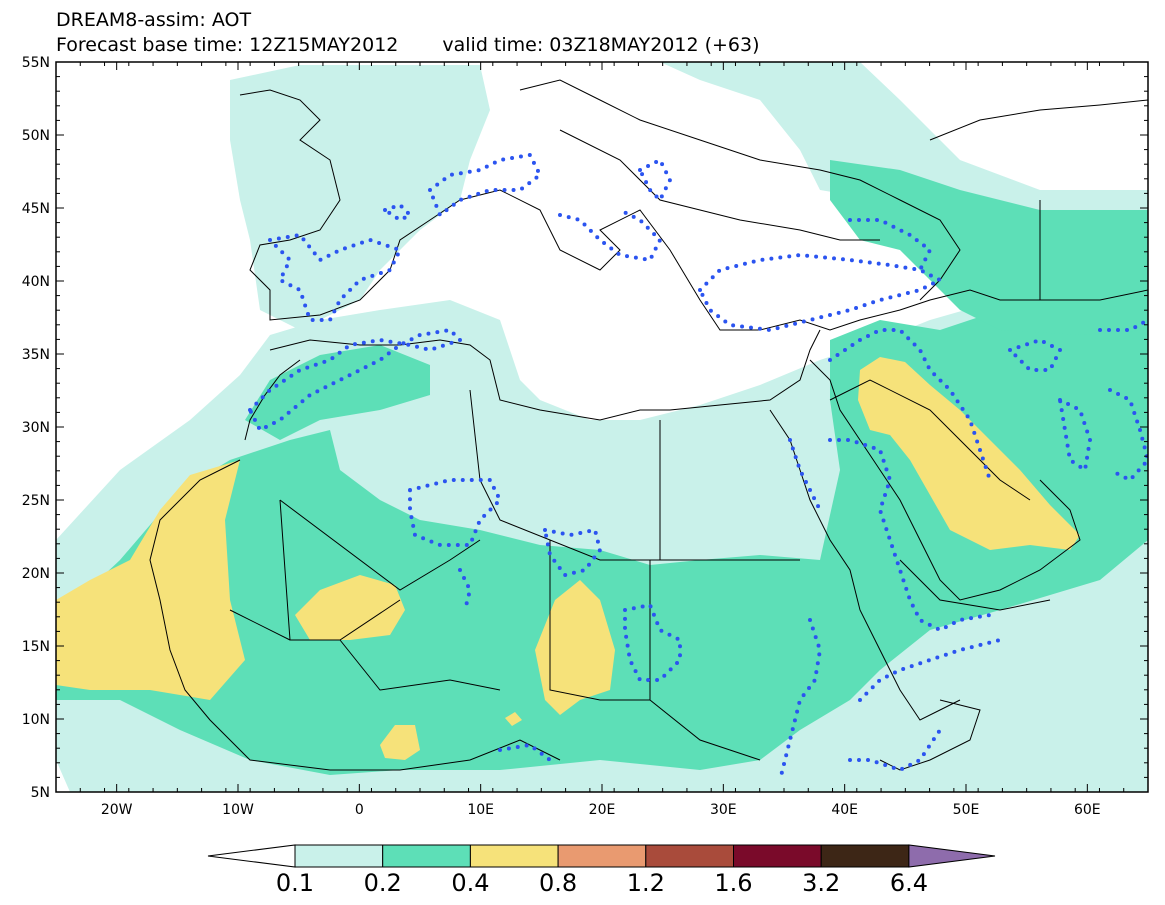  I want to click on aot-0.4-region-chad, so click(575, 647).